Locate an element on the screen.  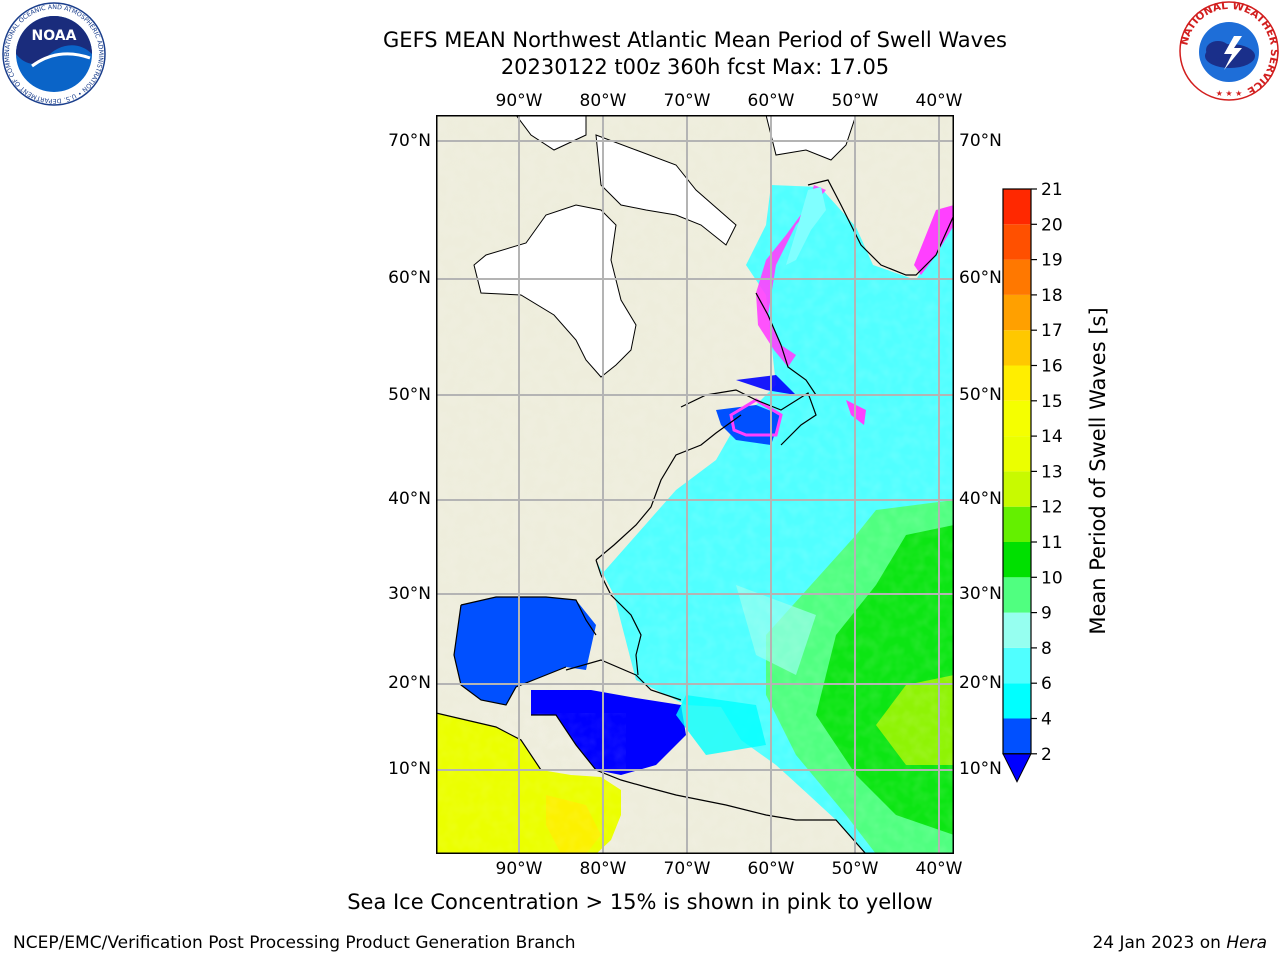
lat-label-right: 10°N is located at coordinates (980, 769).